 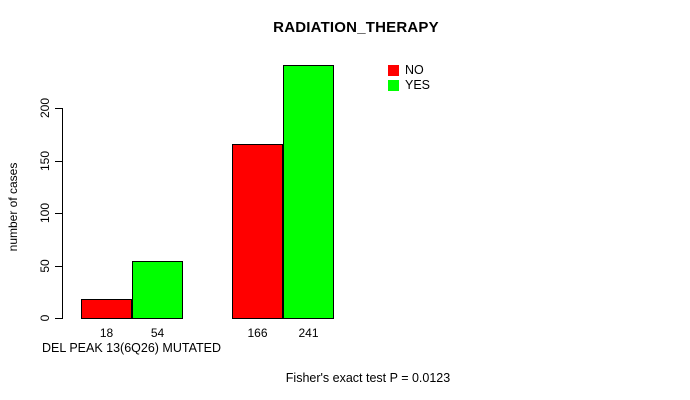 I want to click on bar-value-label: 54, so click(x=157, y=333).